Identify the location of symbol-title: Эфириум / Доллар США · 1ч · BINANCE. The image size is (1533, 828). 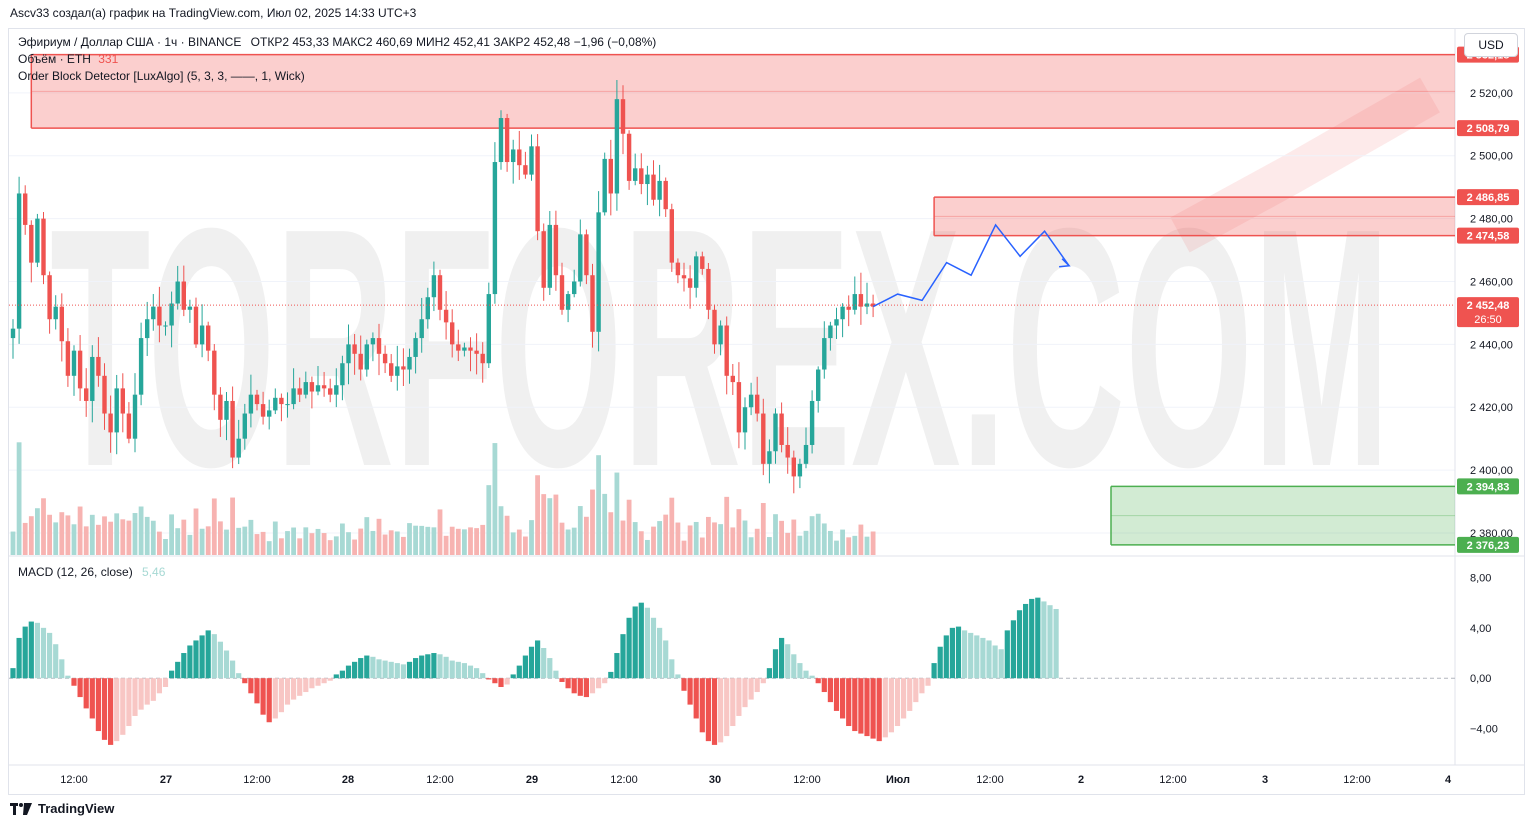
(130, 42).